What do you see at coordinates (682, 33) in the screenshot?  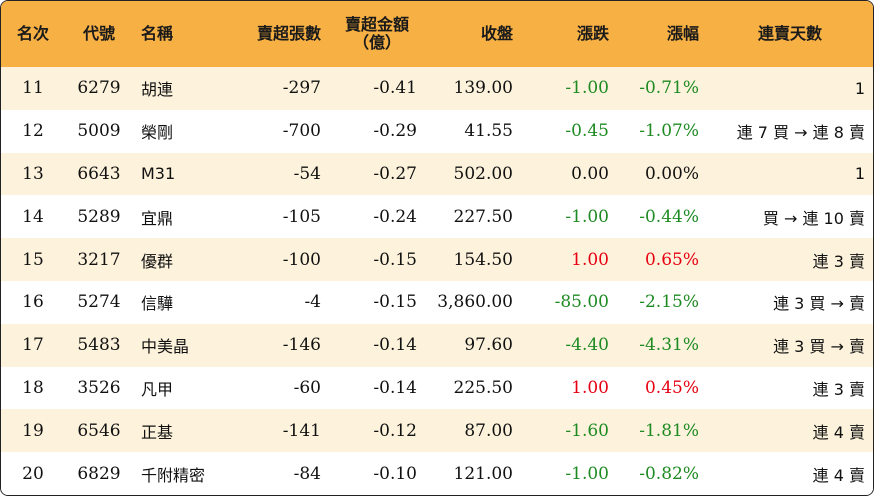 I see `header-pct: 漲幅` at bounding box center [682, 33].